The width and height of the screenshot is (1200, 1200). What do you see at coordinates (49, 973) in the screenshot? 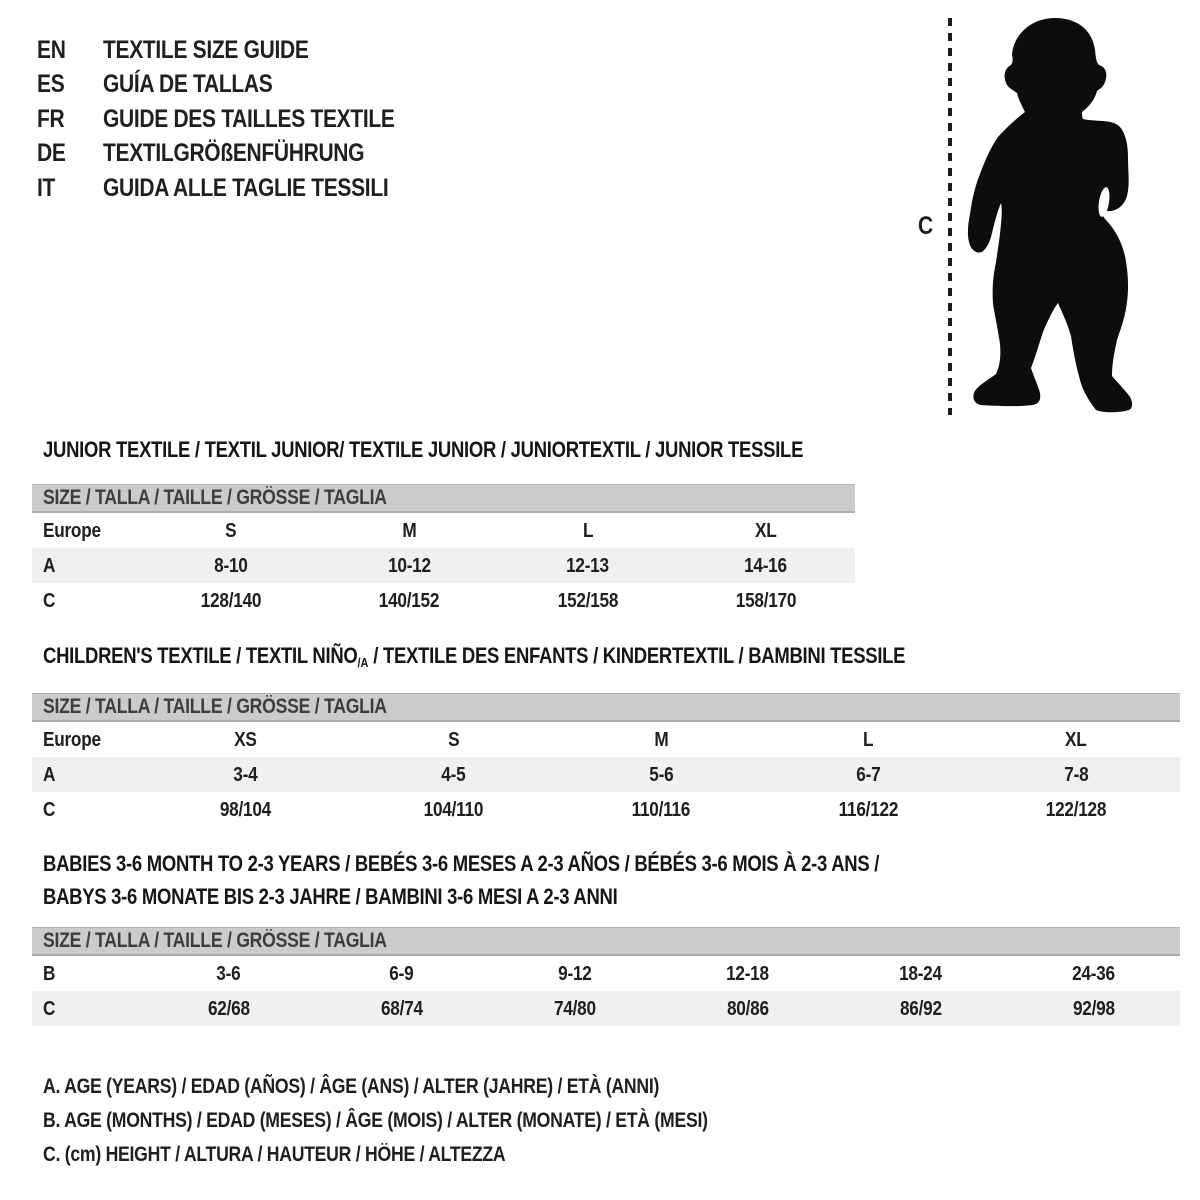
I see `row-label: B` at bounding box center [49, 973].